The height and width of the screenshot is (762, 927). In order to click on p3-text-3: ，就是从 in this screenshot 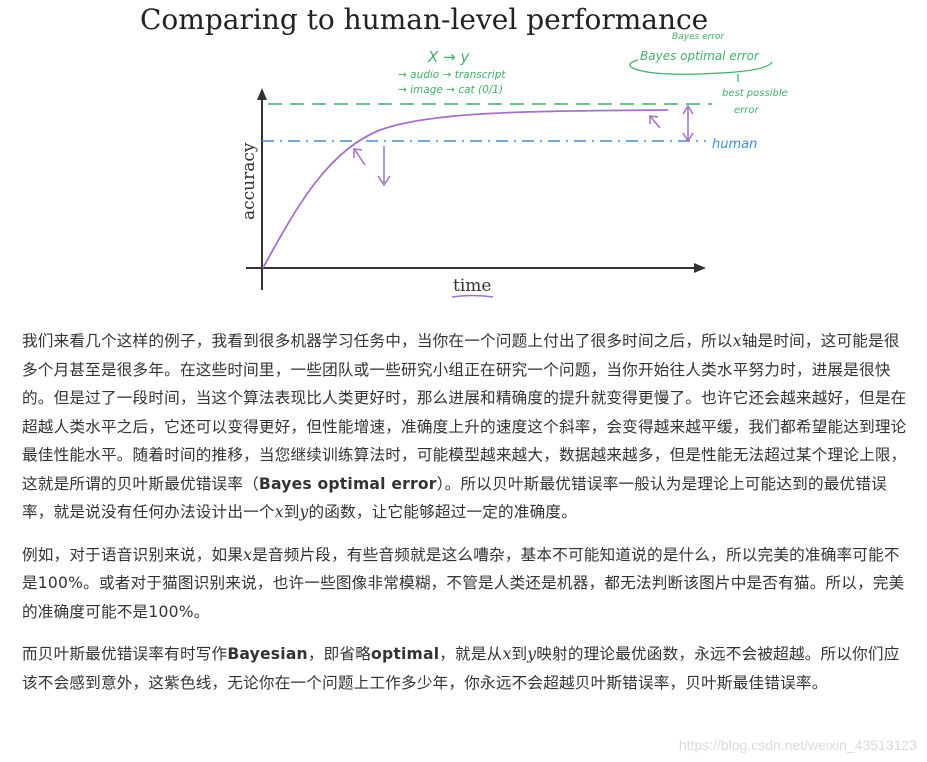, I will do `click(471, 654)`.